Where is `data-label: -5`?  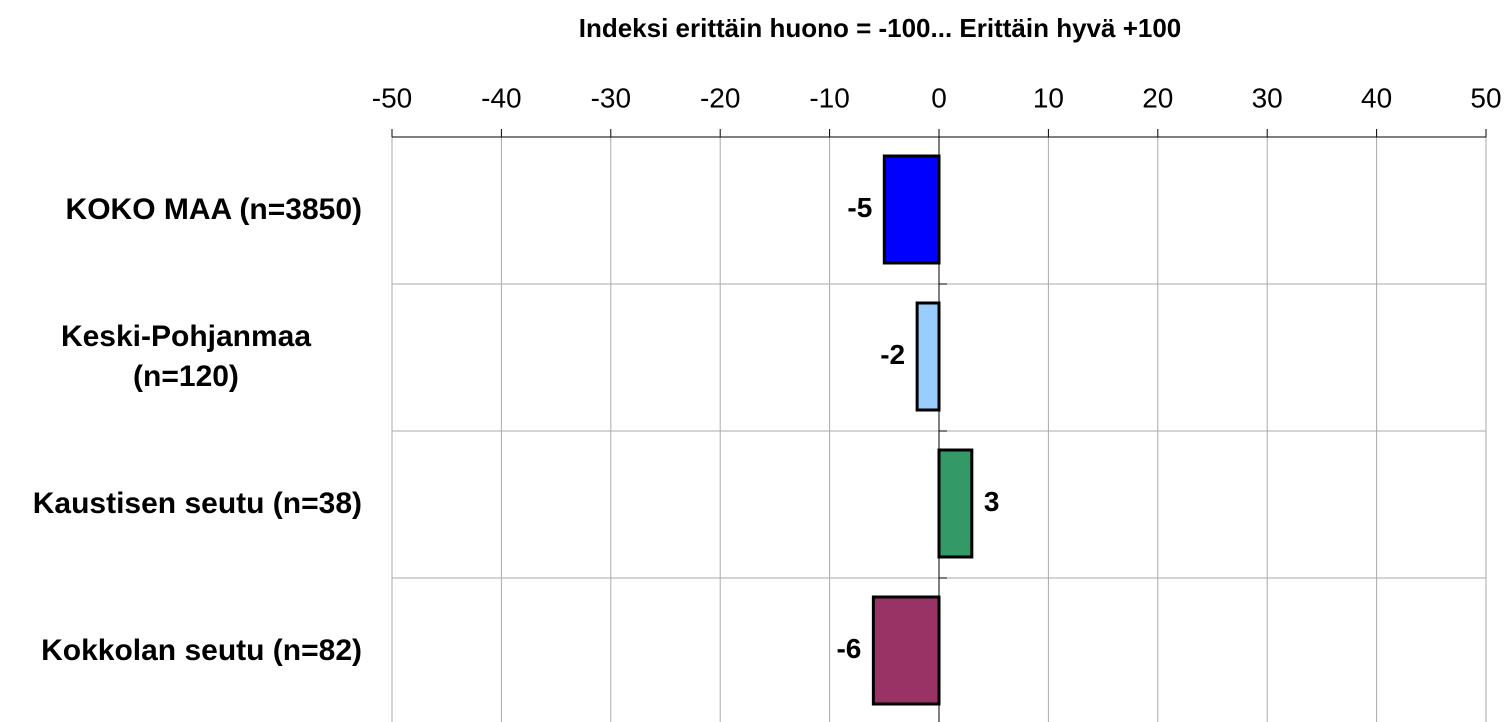 data-label: -5 is located at coordinates (859, 207).